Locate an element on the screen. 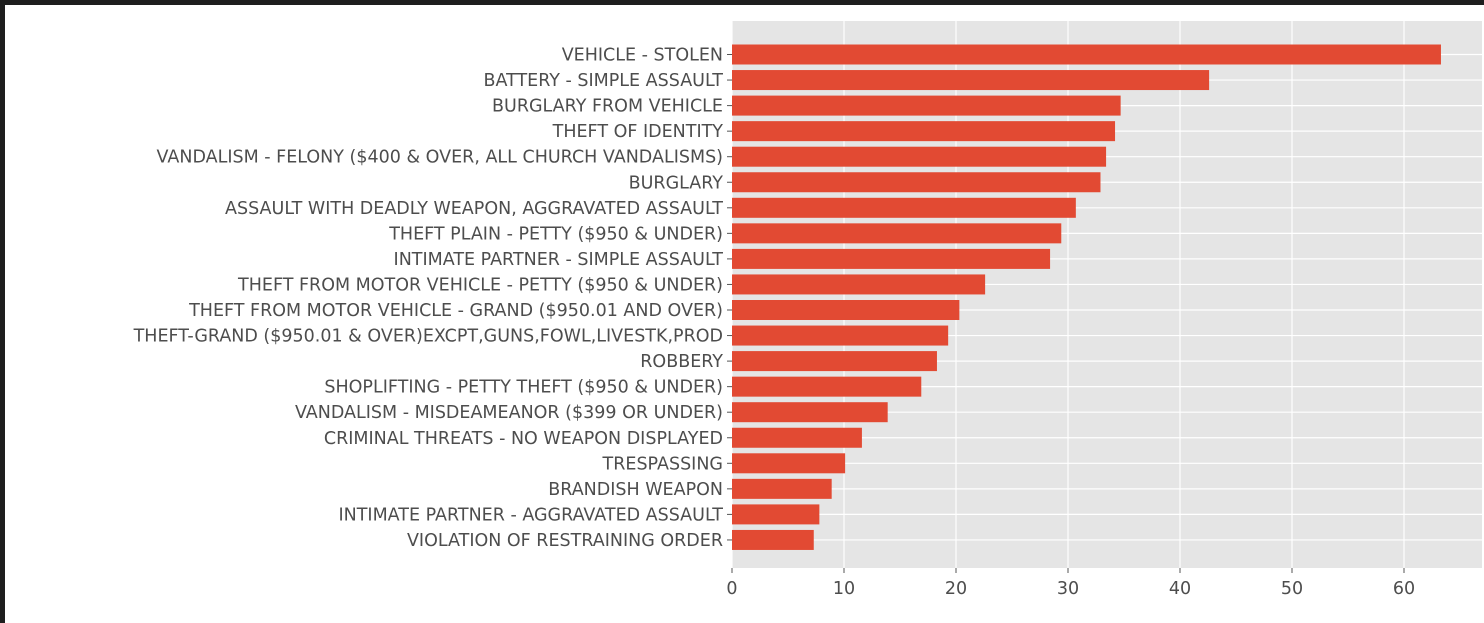  x-tick-label: 60 is located at coordinates (1404, 589).